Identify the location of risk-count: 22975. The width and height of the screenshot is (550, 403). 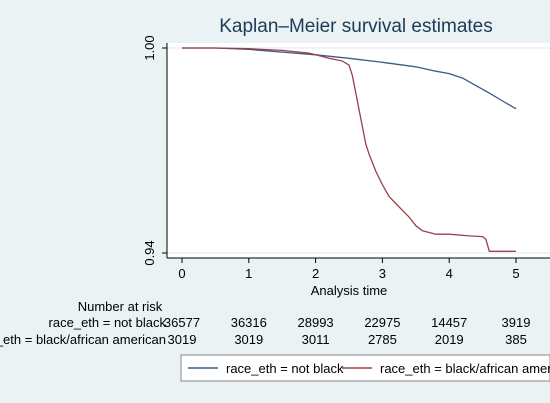
(382, 322).